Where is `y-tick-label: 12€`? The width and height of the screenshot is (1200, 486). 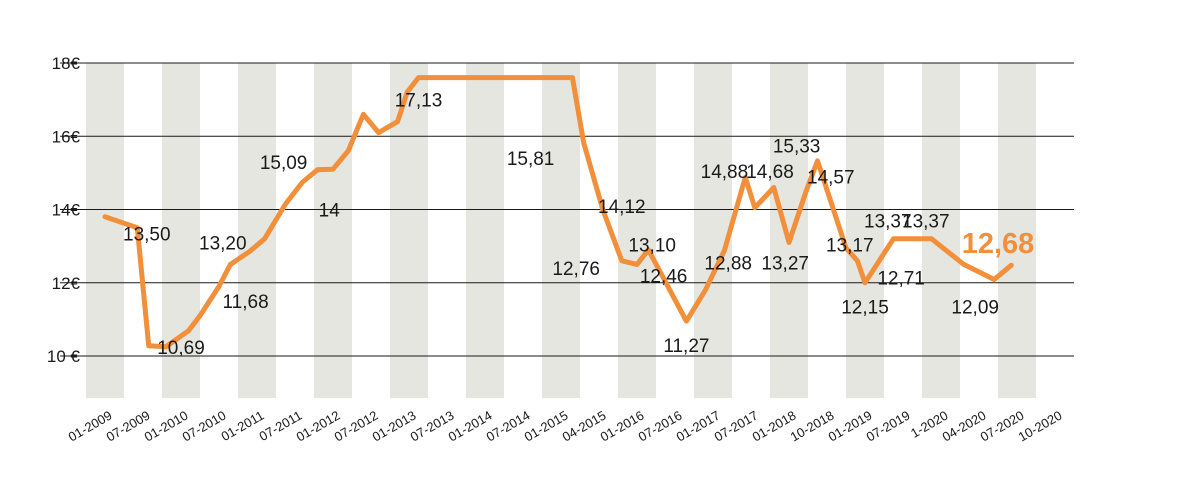
y-tick-label: 12€ is located at coordinates (66, 283).